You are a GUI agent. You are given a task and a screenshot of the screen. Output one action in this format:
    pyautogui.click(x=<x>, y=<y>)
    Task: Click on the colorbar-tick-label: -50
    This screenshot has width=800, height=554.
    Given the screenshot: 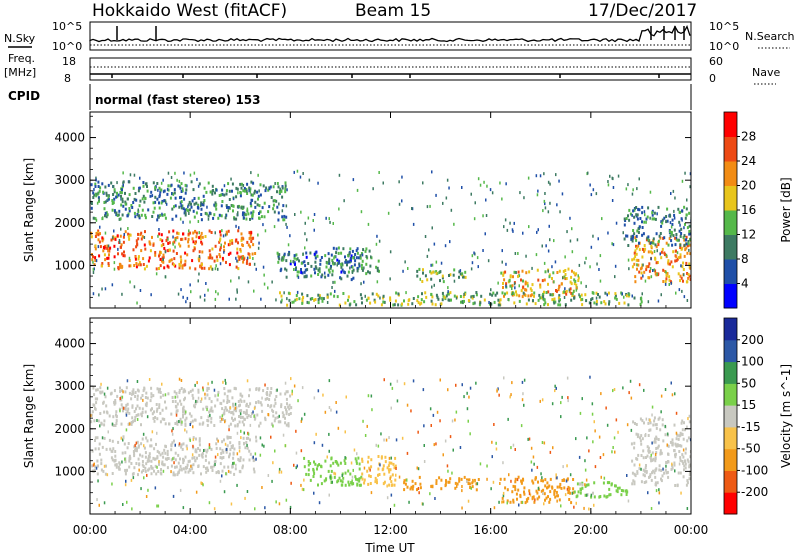 What is the action you would take?
    pyautogui.click(x=751, y=449)
    